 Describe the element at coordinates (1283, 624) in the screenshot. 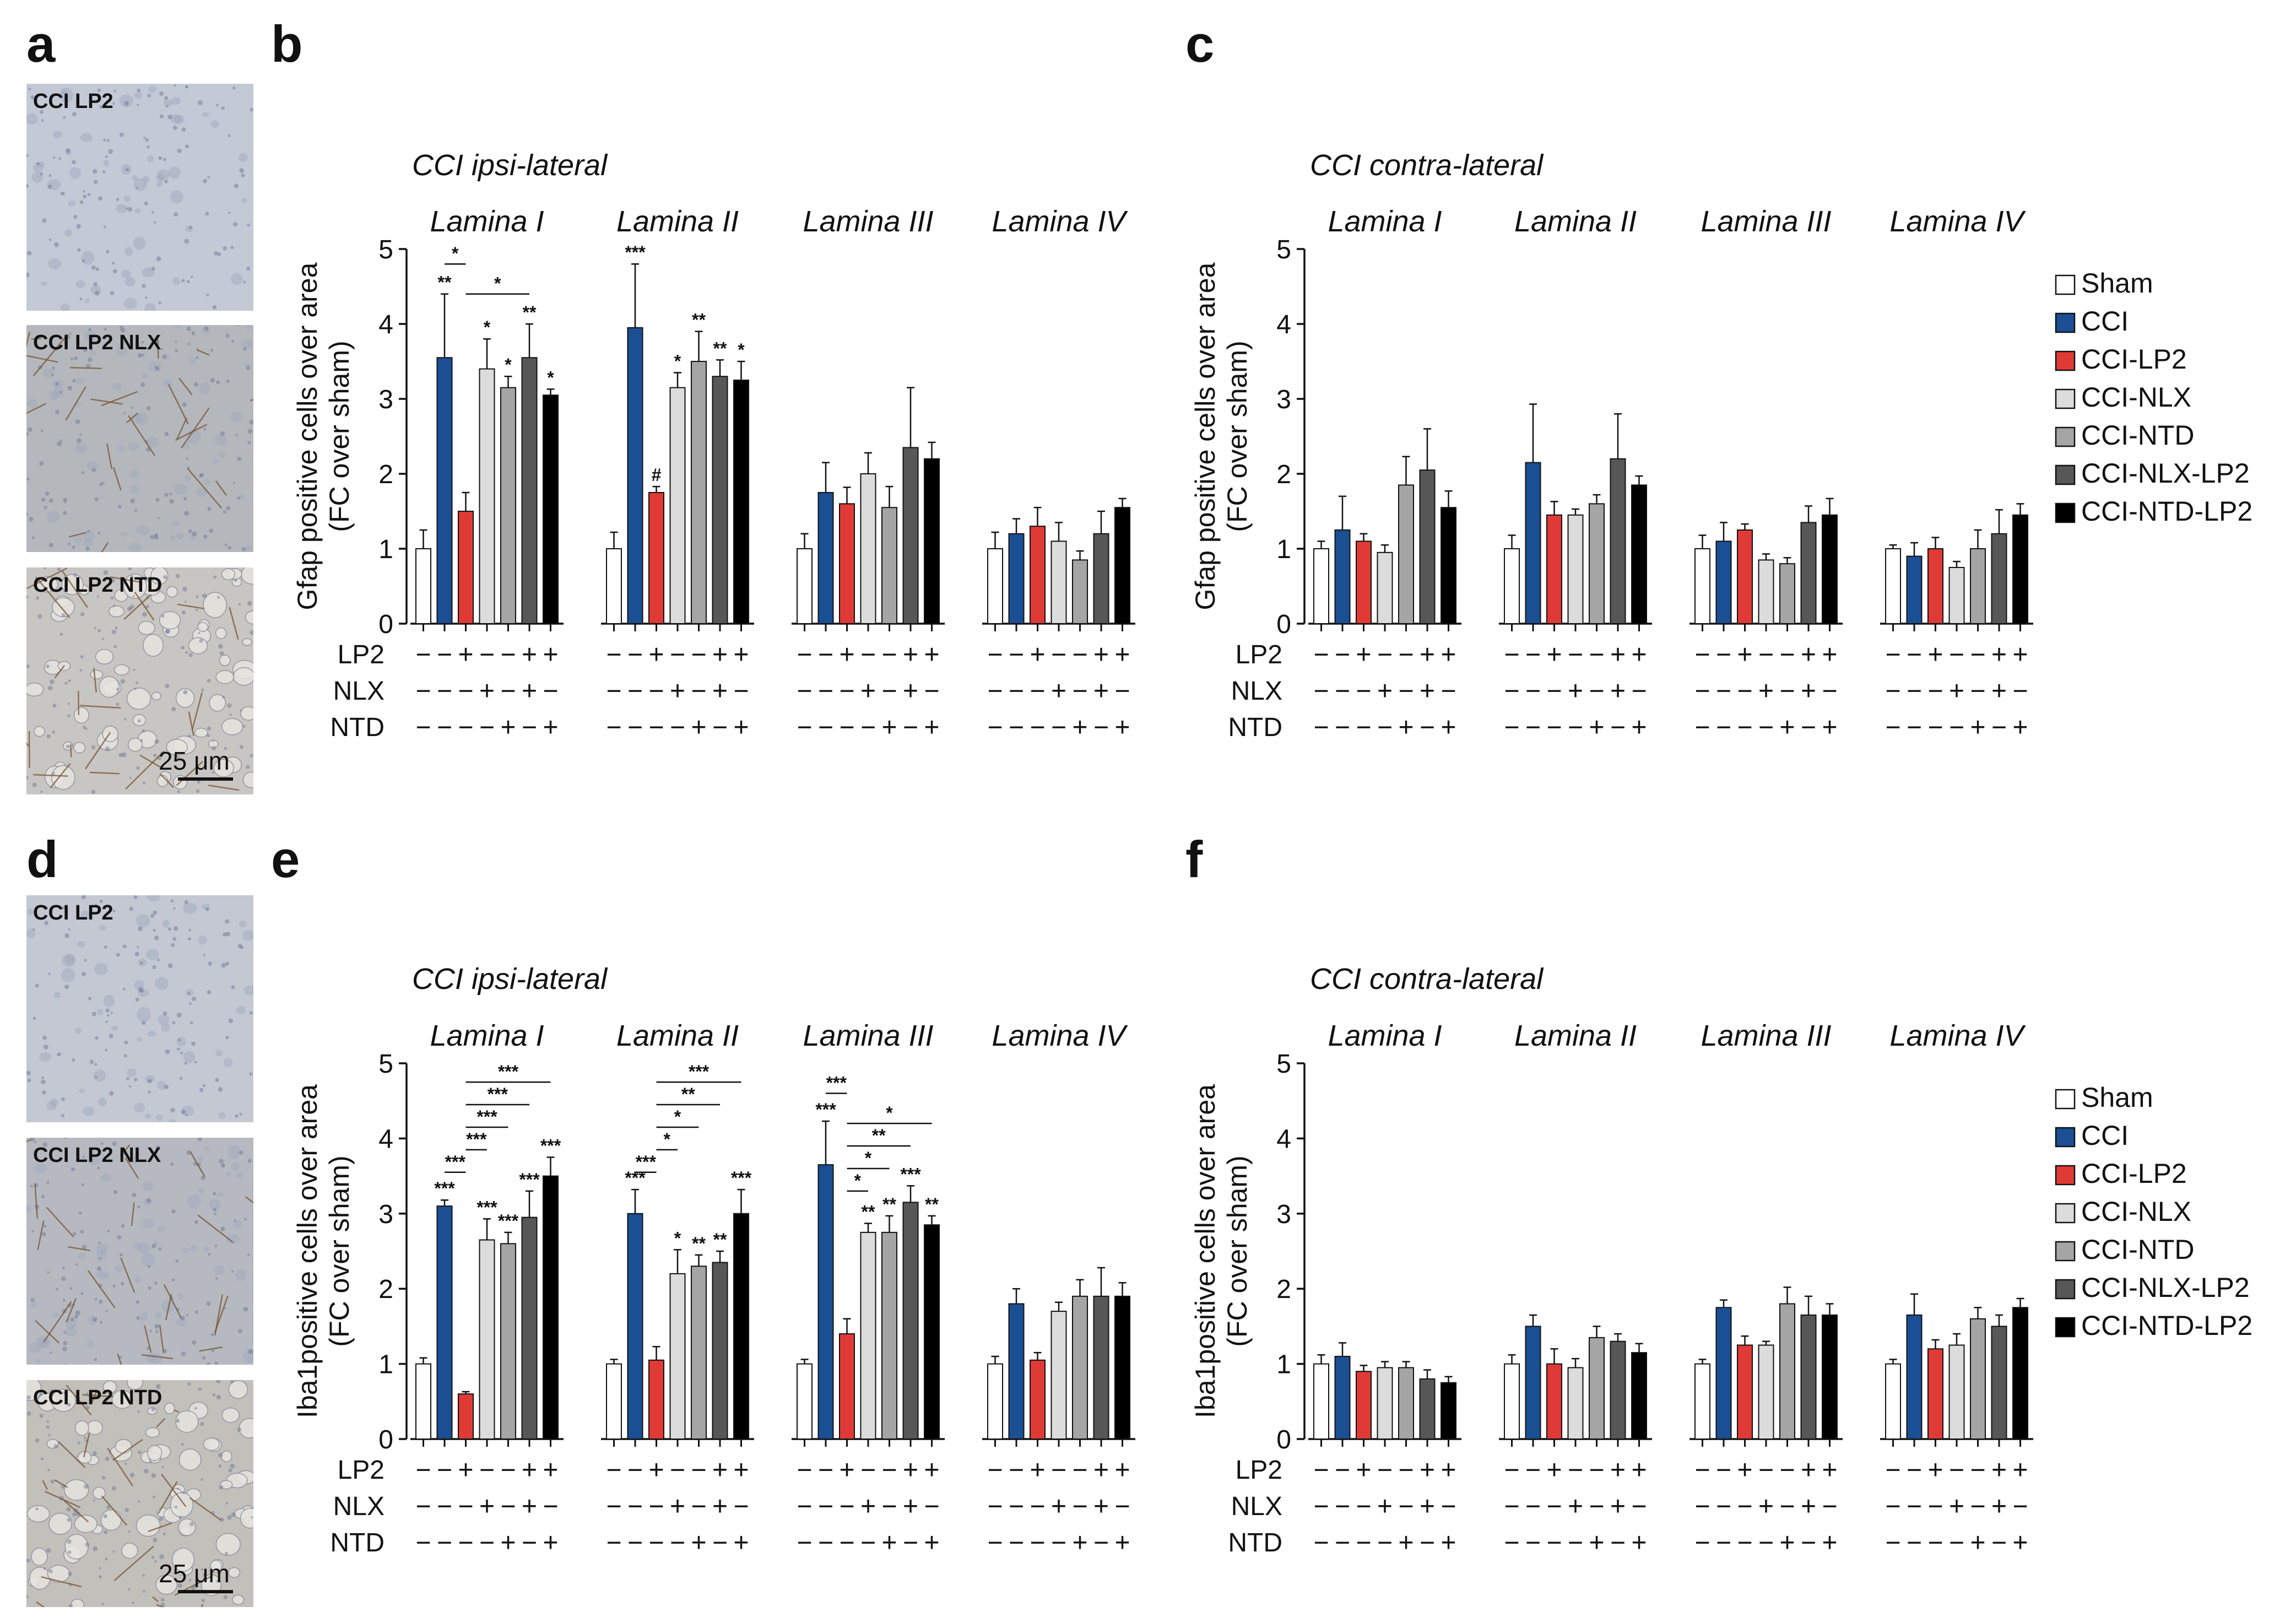

I see `y-tick-label: 0` at that location.